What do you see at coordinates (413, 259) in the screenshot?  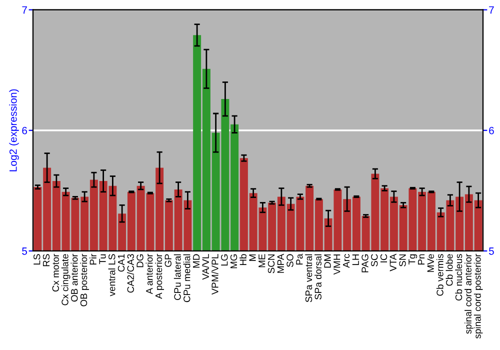 I see `x-tick-label: Tg` at bounding box center [413, 259].